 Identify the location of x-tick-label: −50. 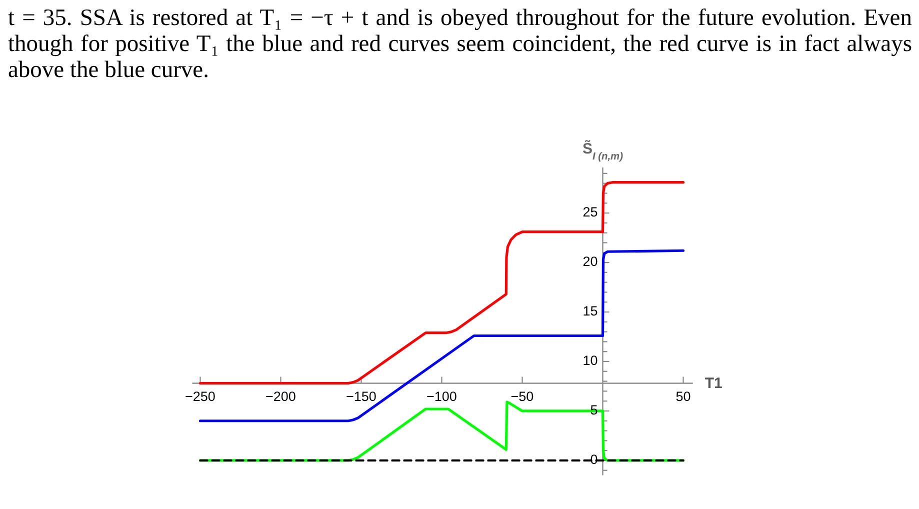
(522, 396).